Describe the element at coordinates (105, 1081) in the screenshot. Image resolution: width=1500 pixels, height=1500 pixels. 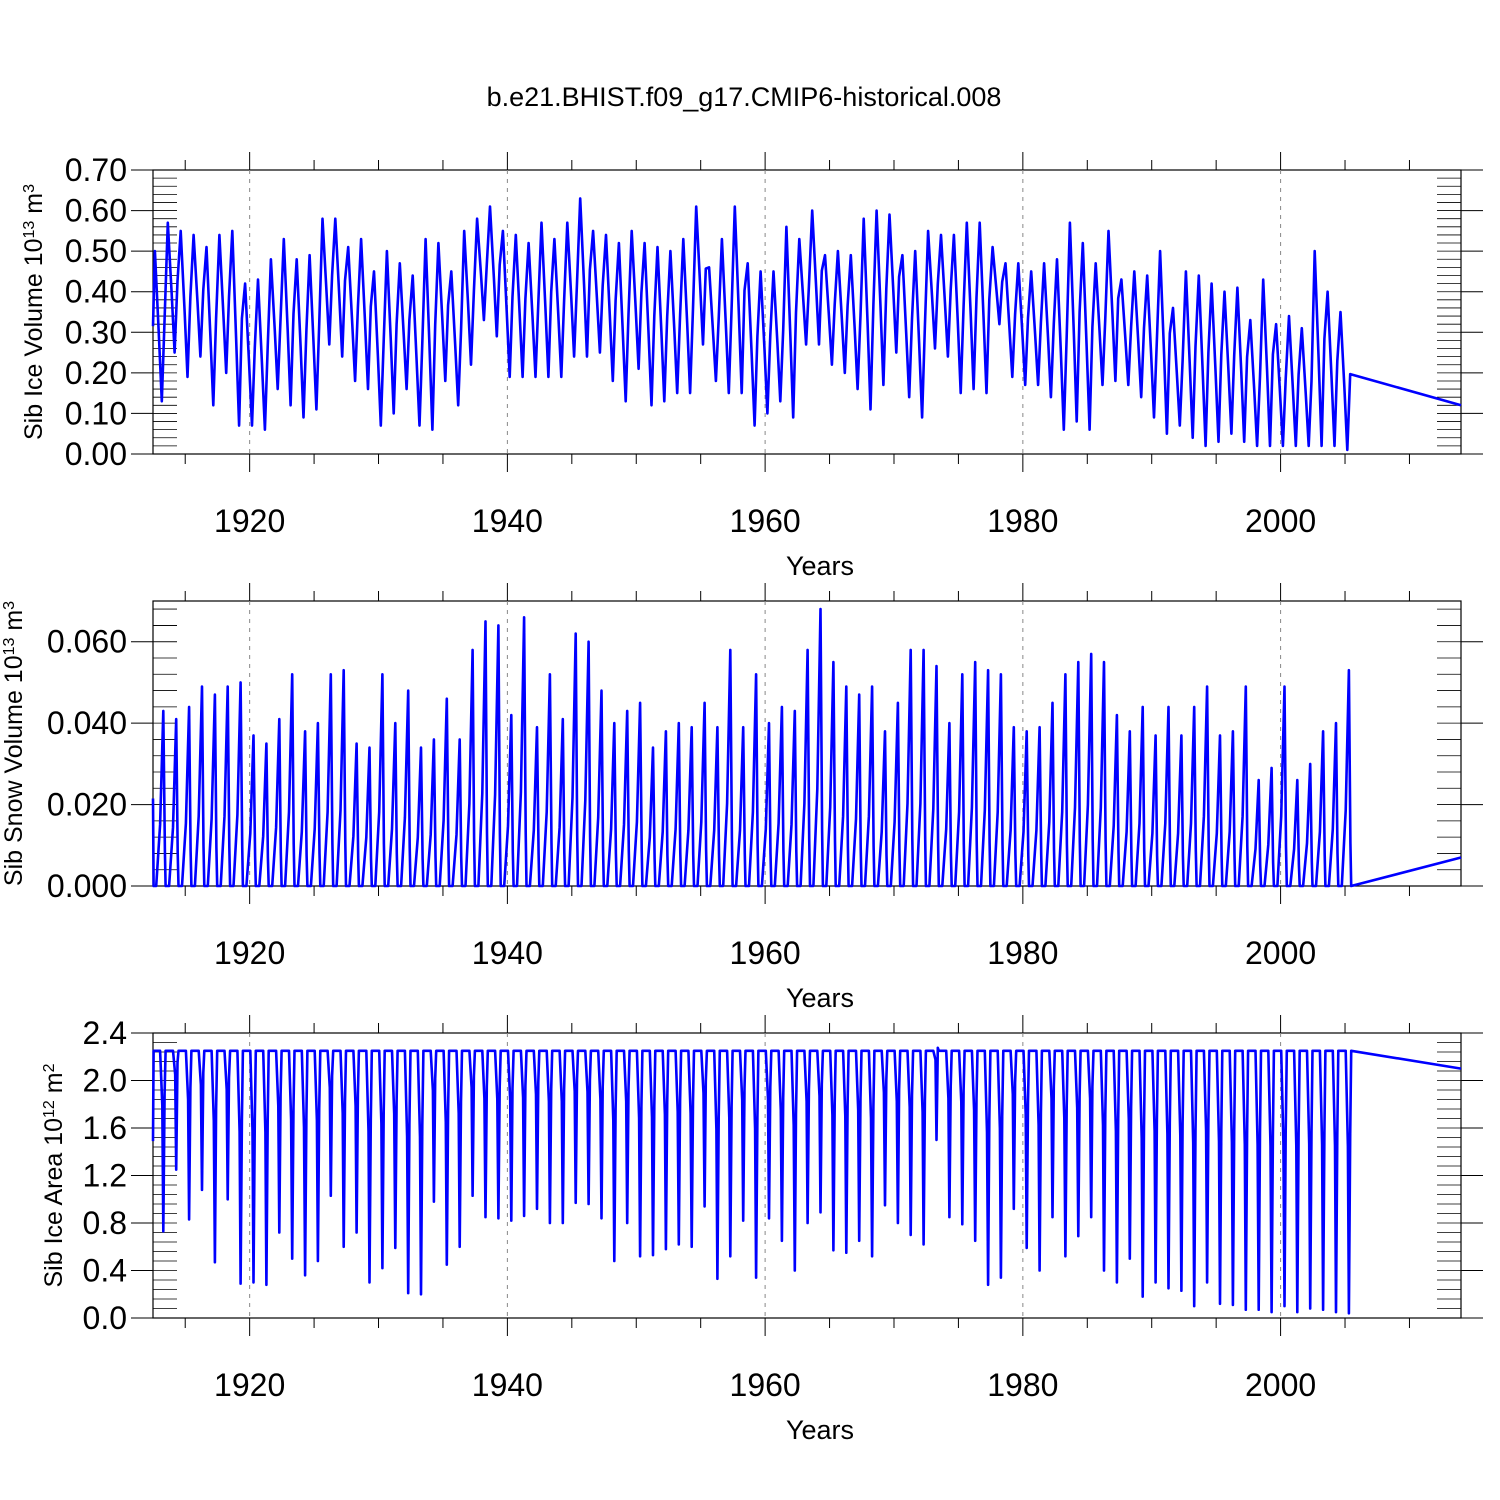
I see `y-tick-label: 2.0` at that location.